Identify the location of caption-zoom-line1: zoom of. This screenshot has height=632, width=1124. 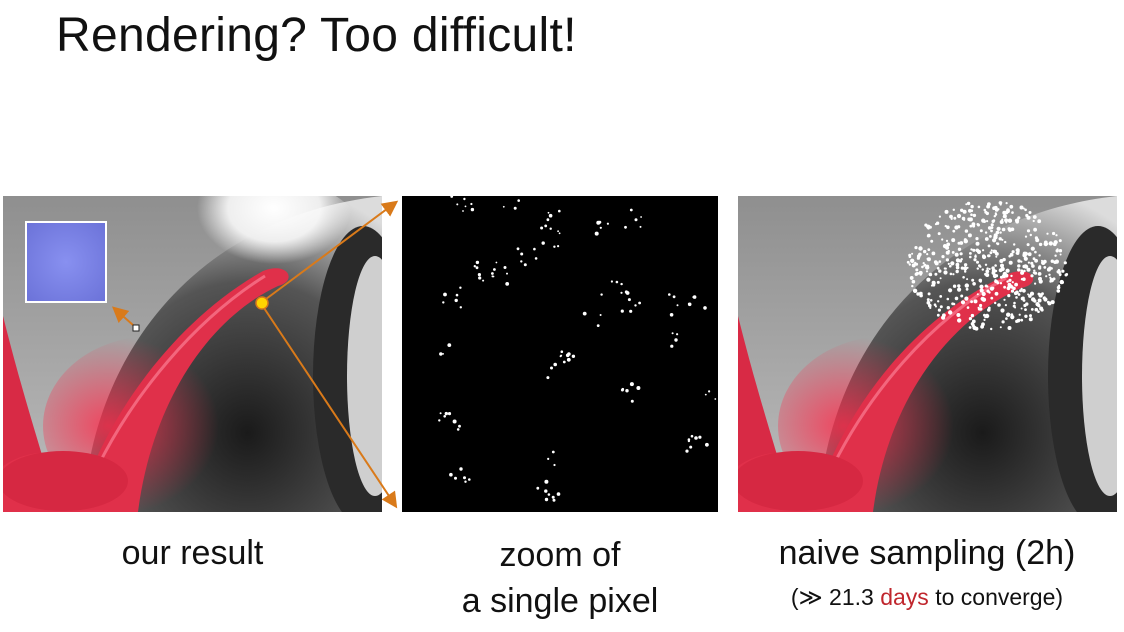
(560, 555).